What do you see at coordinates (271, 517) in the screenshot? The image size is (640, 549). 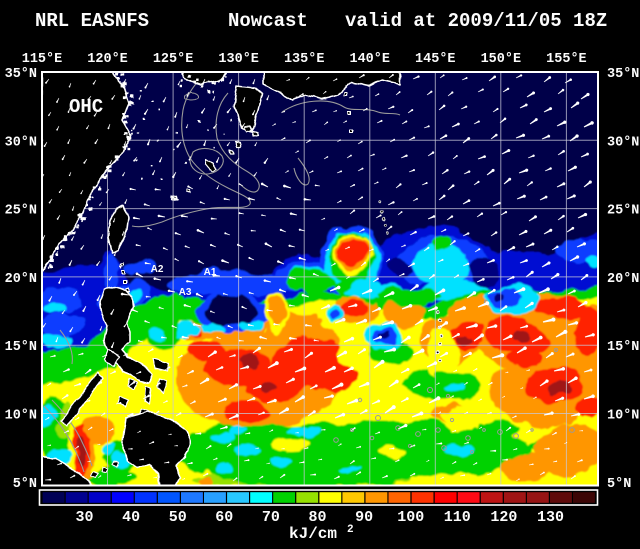 I see `svg-text: 70` at bounding box center [271, 517].